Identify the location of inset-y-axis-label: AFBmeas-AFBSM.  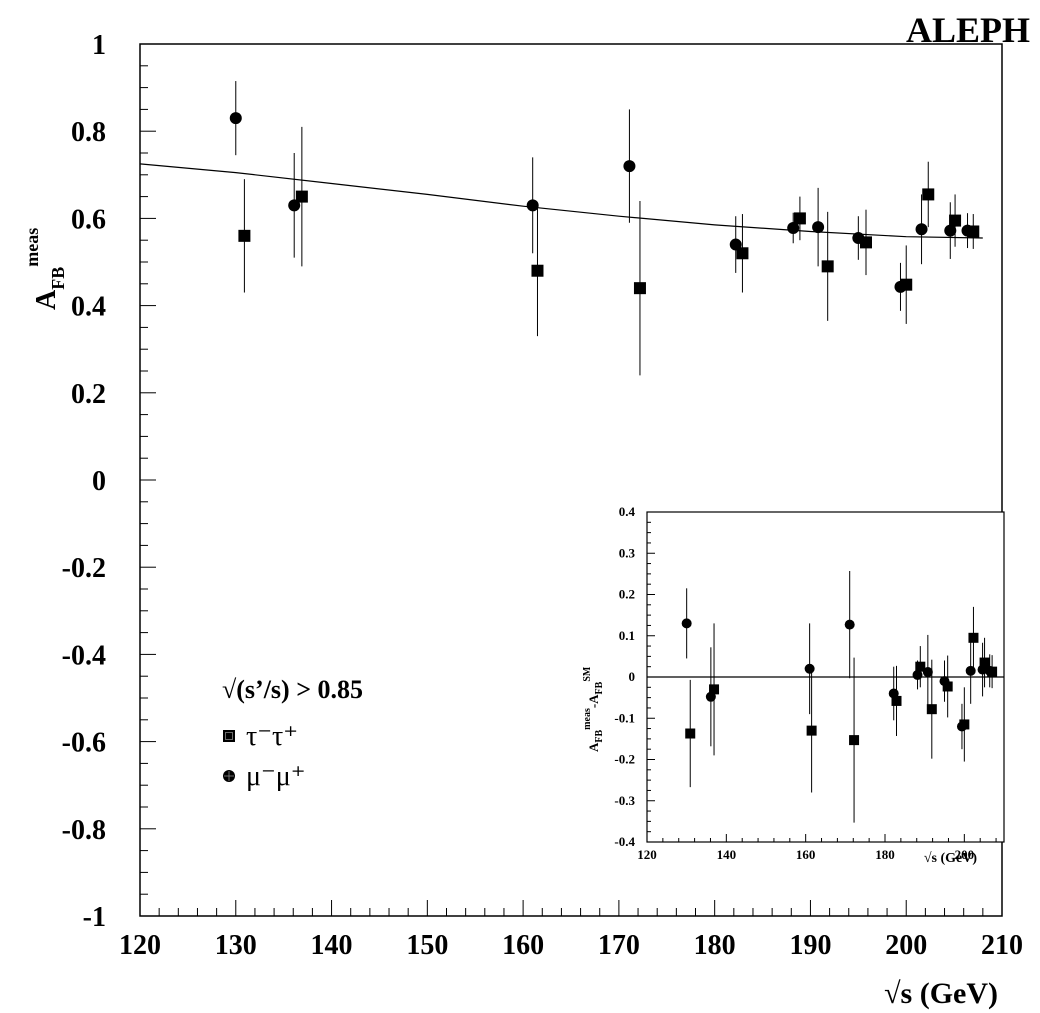
(593, 709).